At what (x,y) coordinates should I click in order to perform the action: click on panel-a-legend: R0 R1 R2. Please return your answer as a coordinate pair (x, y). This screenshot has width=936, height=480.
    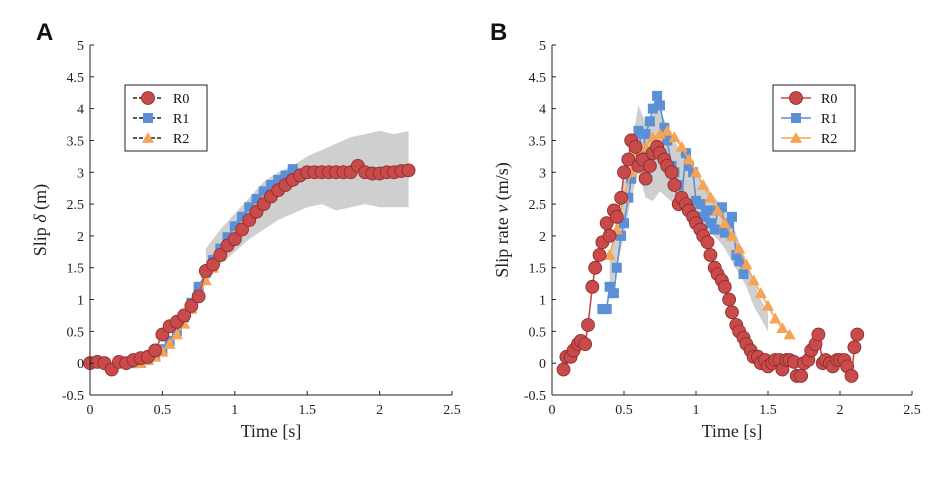
    Looking at the image, I should click on (166, 118).